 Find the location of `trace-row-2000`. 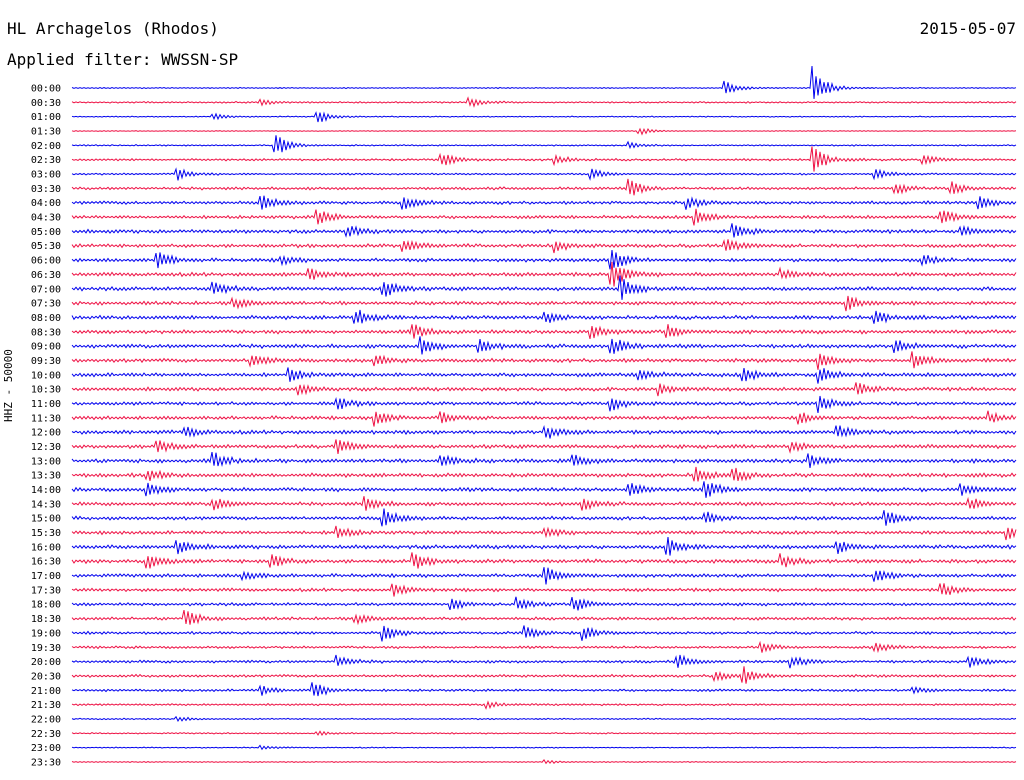

trace-row-2000 is located at coordinates (544, 661).